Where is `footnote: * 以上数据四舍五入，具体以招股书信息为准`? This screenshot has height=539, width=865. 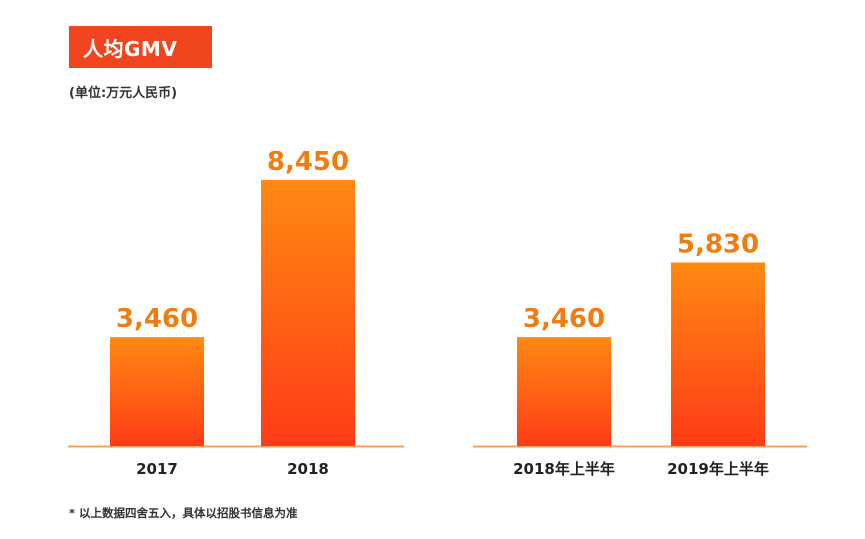
footnote: * 以上数据四舍五入，具体以招股书信息为准 is located at coordinates (183, 513).